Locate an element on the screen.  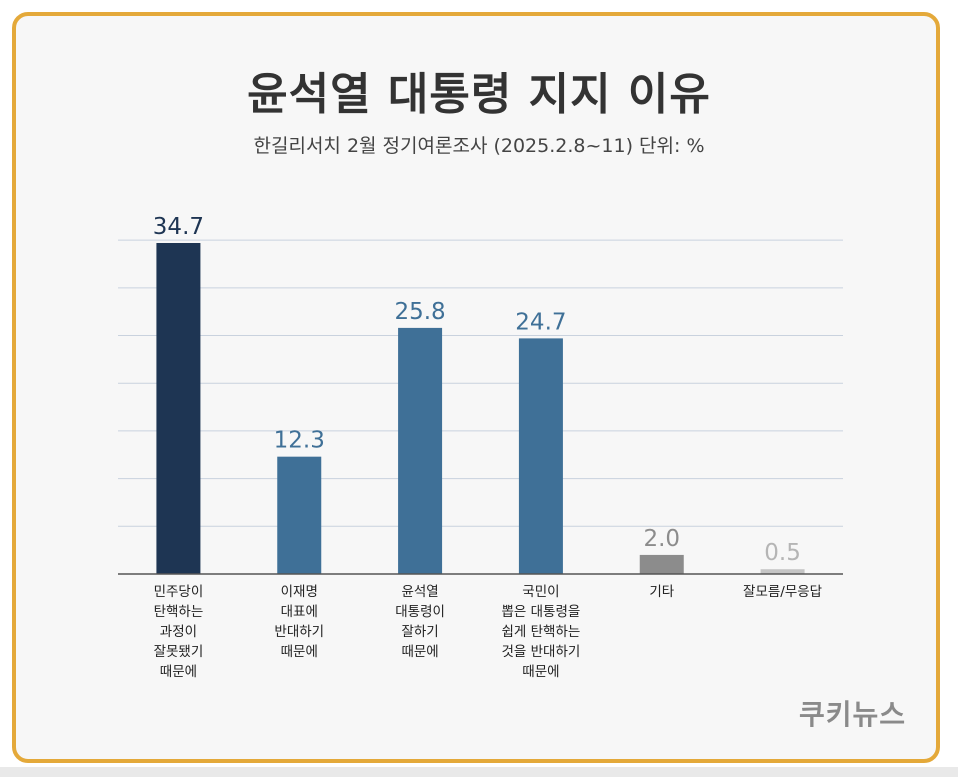
category-label: 국민이 is located at coordinates (540, 592).